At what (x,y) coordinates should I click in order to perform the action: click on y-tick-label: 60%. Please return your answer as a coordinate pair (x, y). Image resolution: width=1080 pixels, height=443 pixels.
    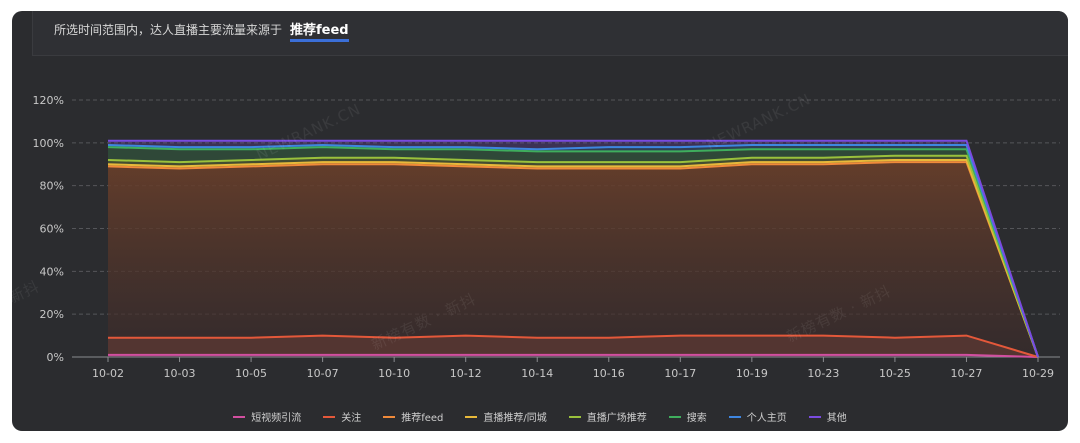
    Looking at the image, I should click on (52, 229).